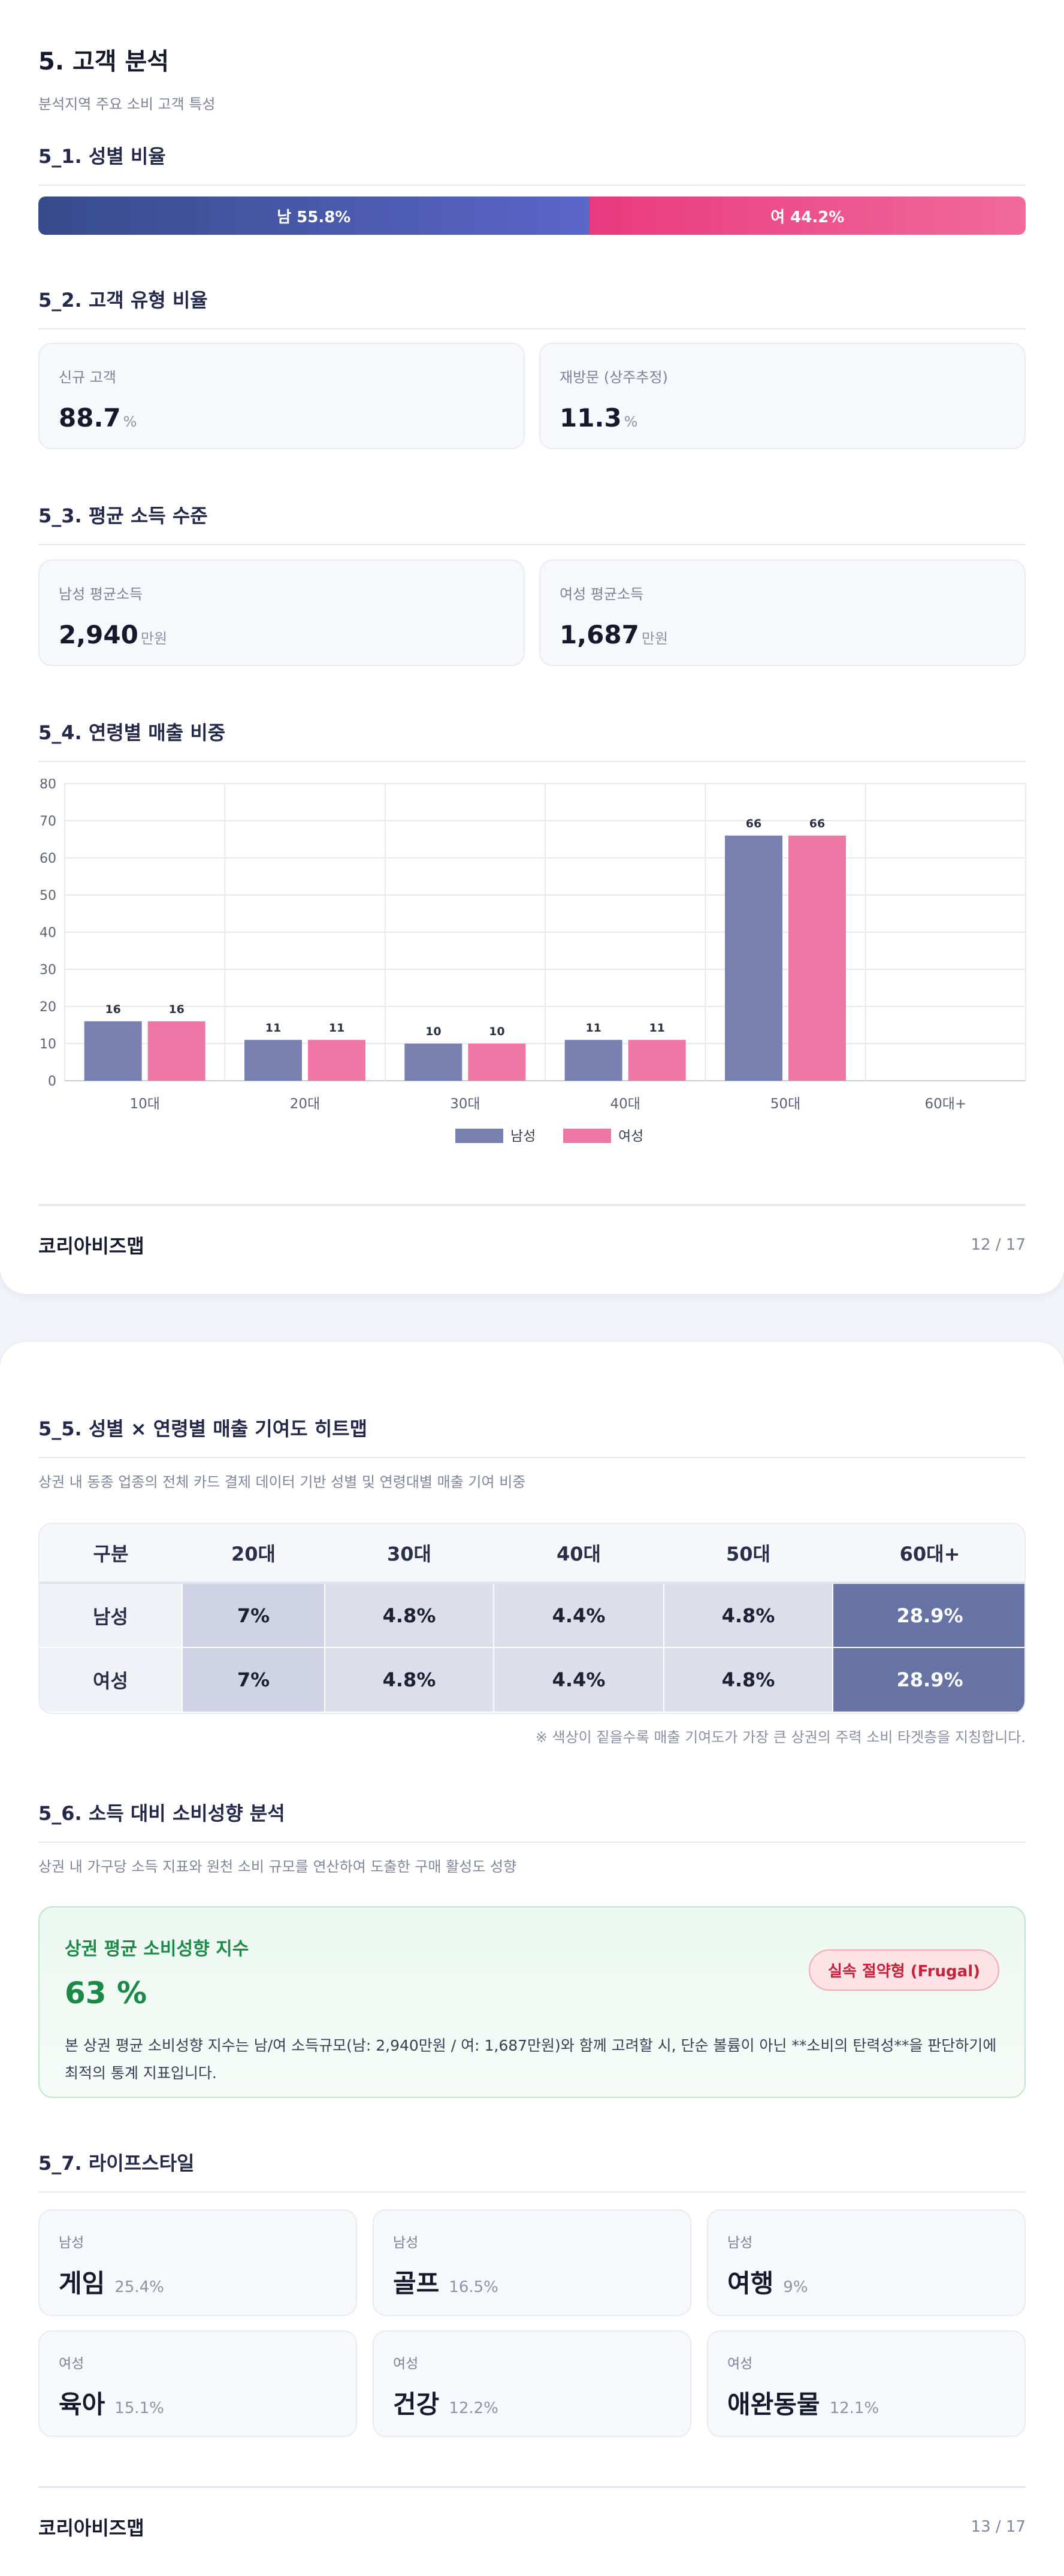 This screenshot has height=2576, width=1064. What do you see at coordinates (104, 61) in the screenshot?
I see `page-title: 5. 고객 분석` at bounding box center [104, 61].